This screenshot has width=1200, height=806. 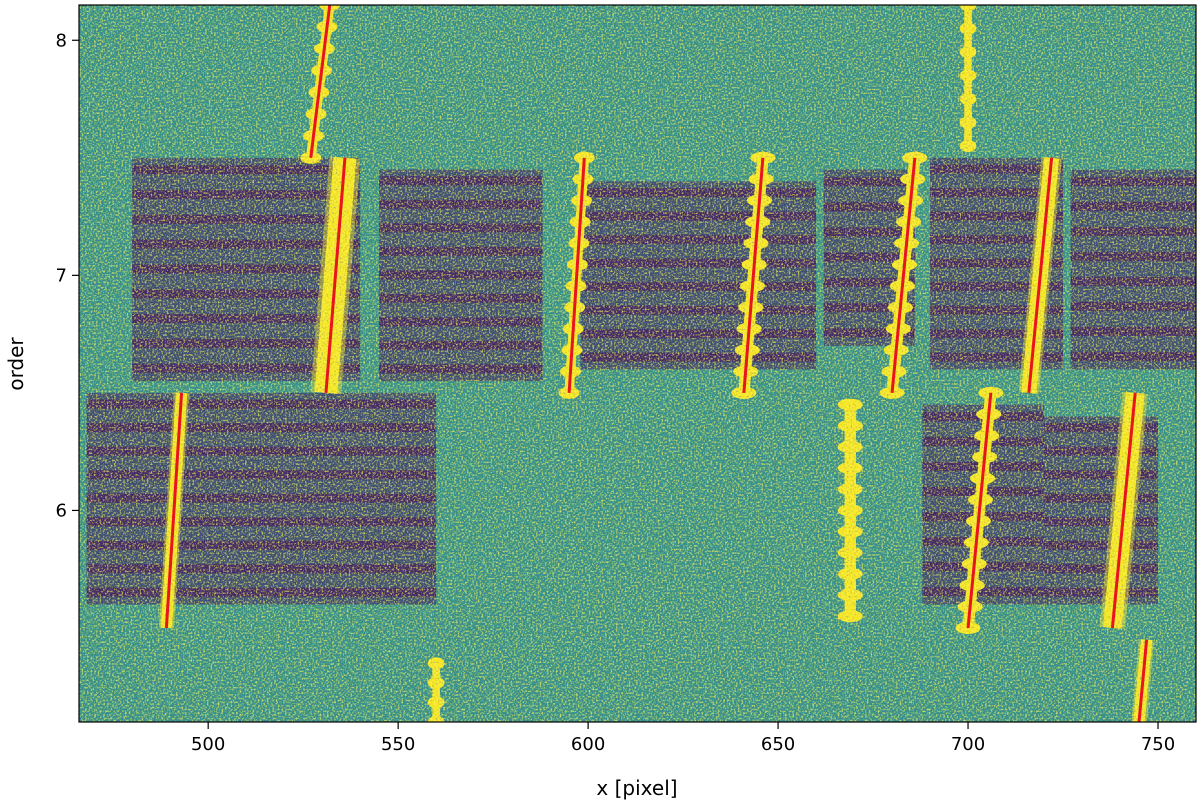 What do you see at coordinates (61, 510) in the screenshot?
I see `y-tick-label: 6` at bounding box center [61, 510].